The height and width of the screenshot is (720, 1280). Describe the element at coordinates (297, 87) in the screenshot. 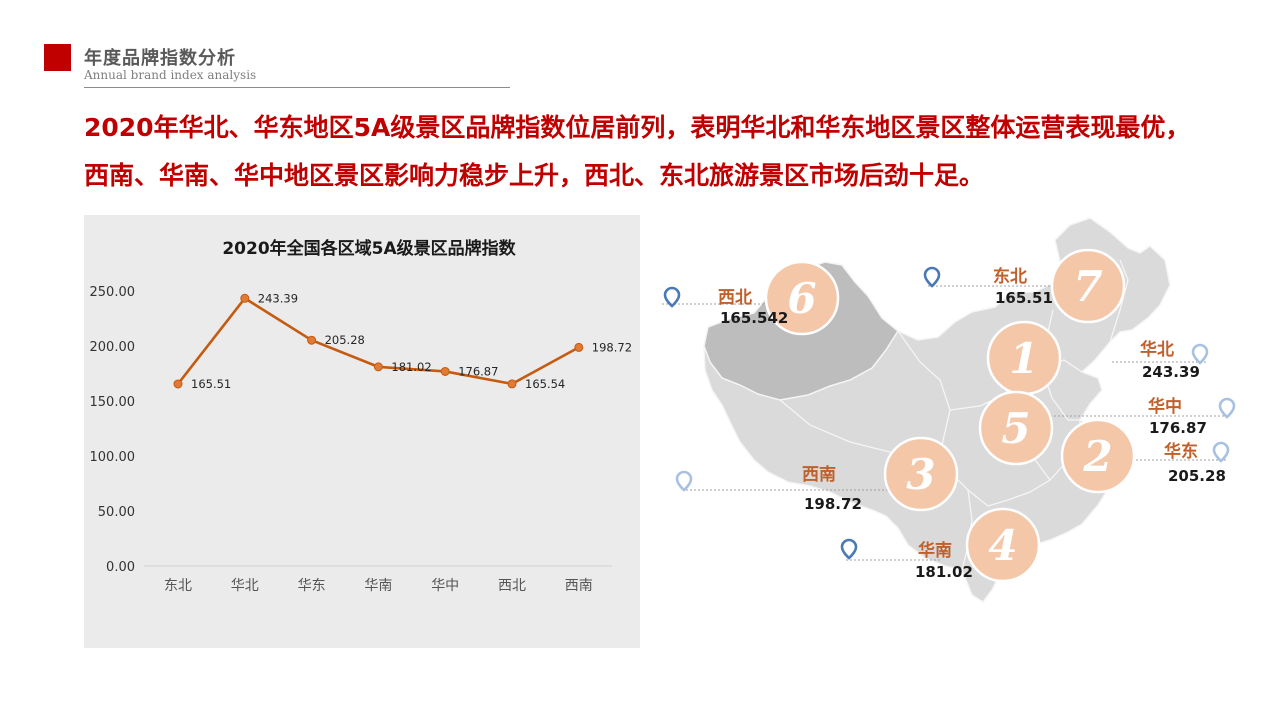

I see `header-divider` at that location.